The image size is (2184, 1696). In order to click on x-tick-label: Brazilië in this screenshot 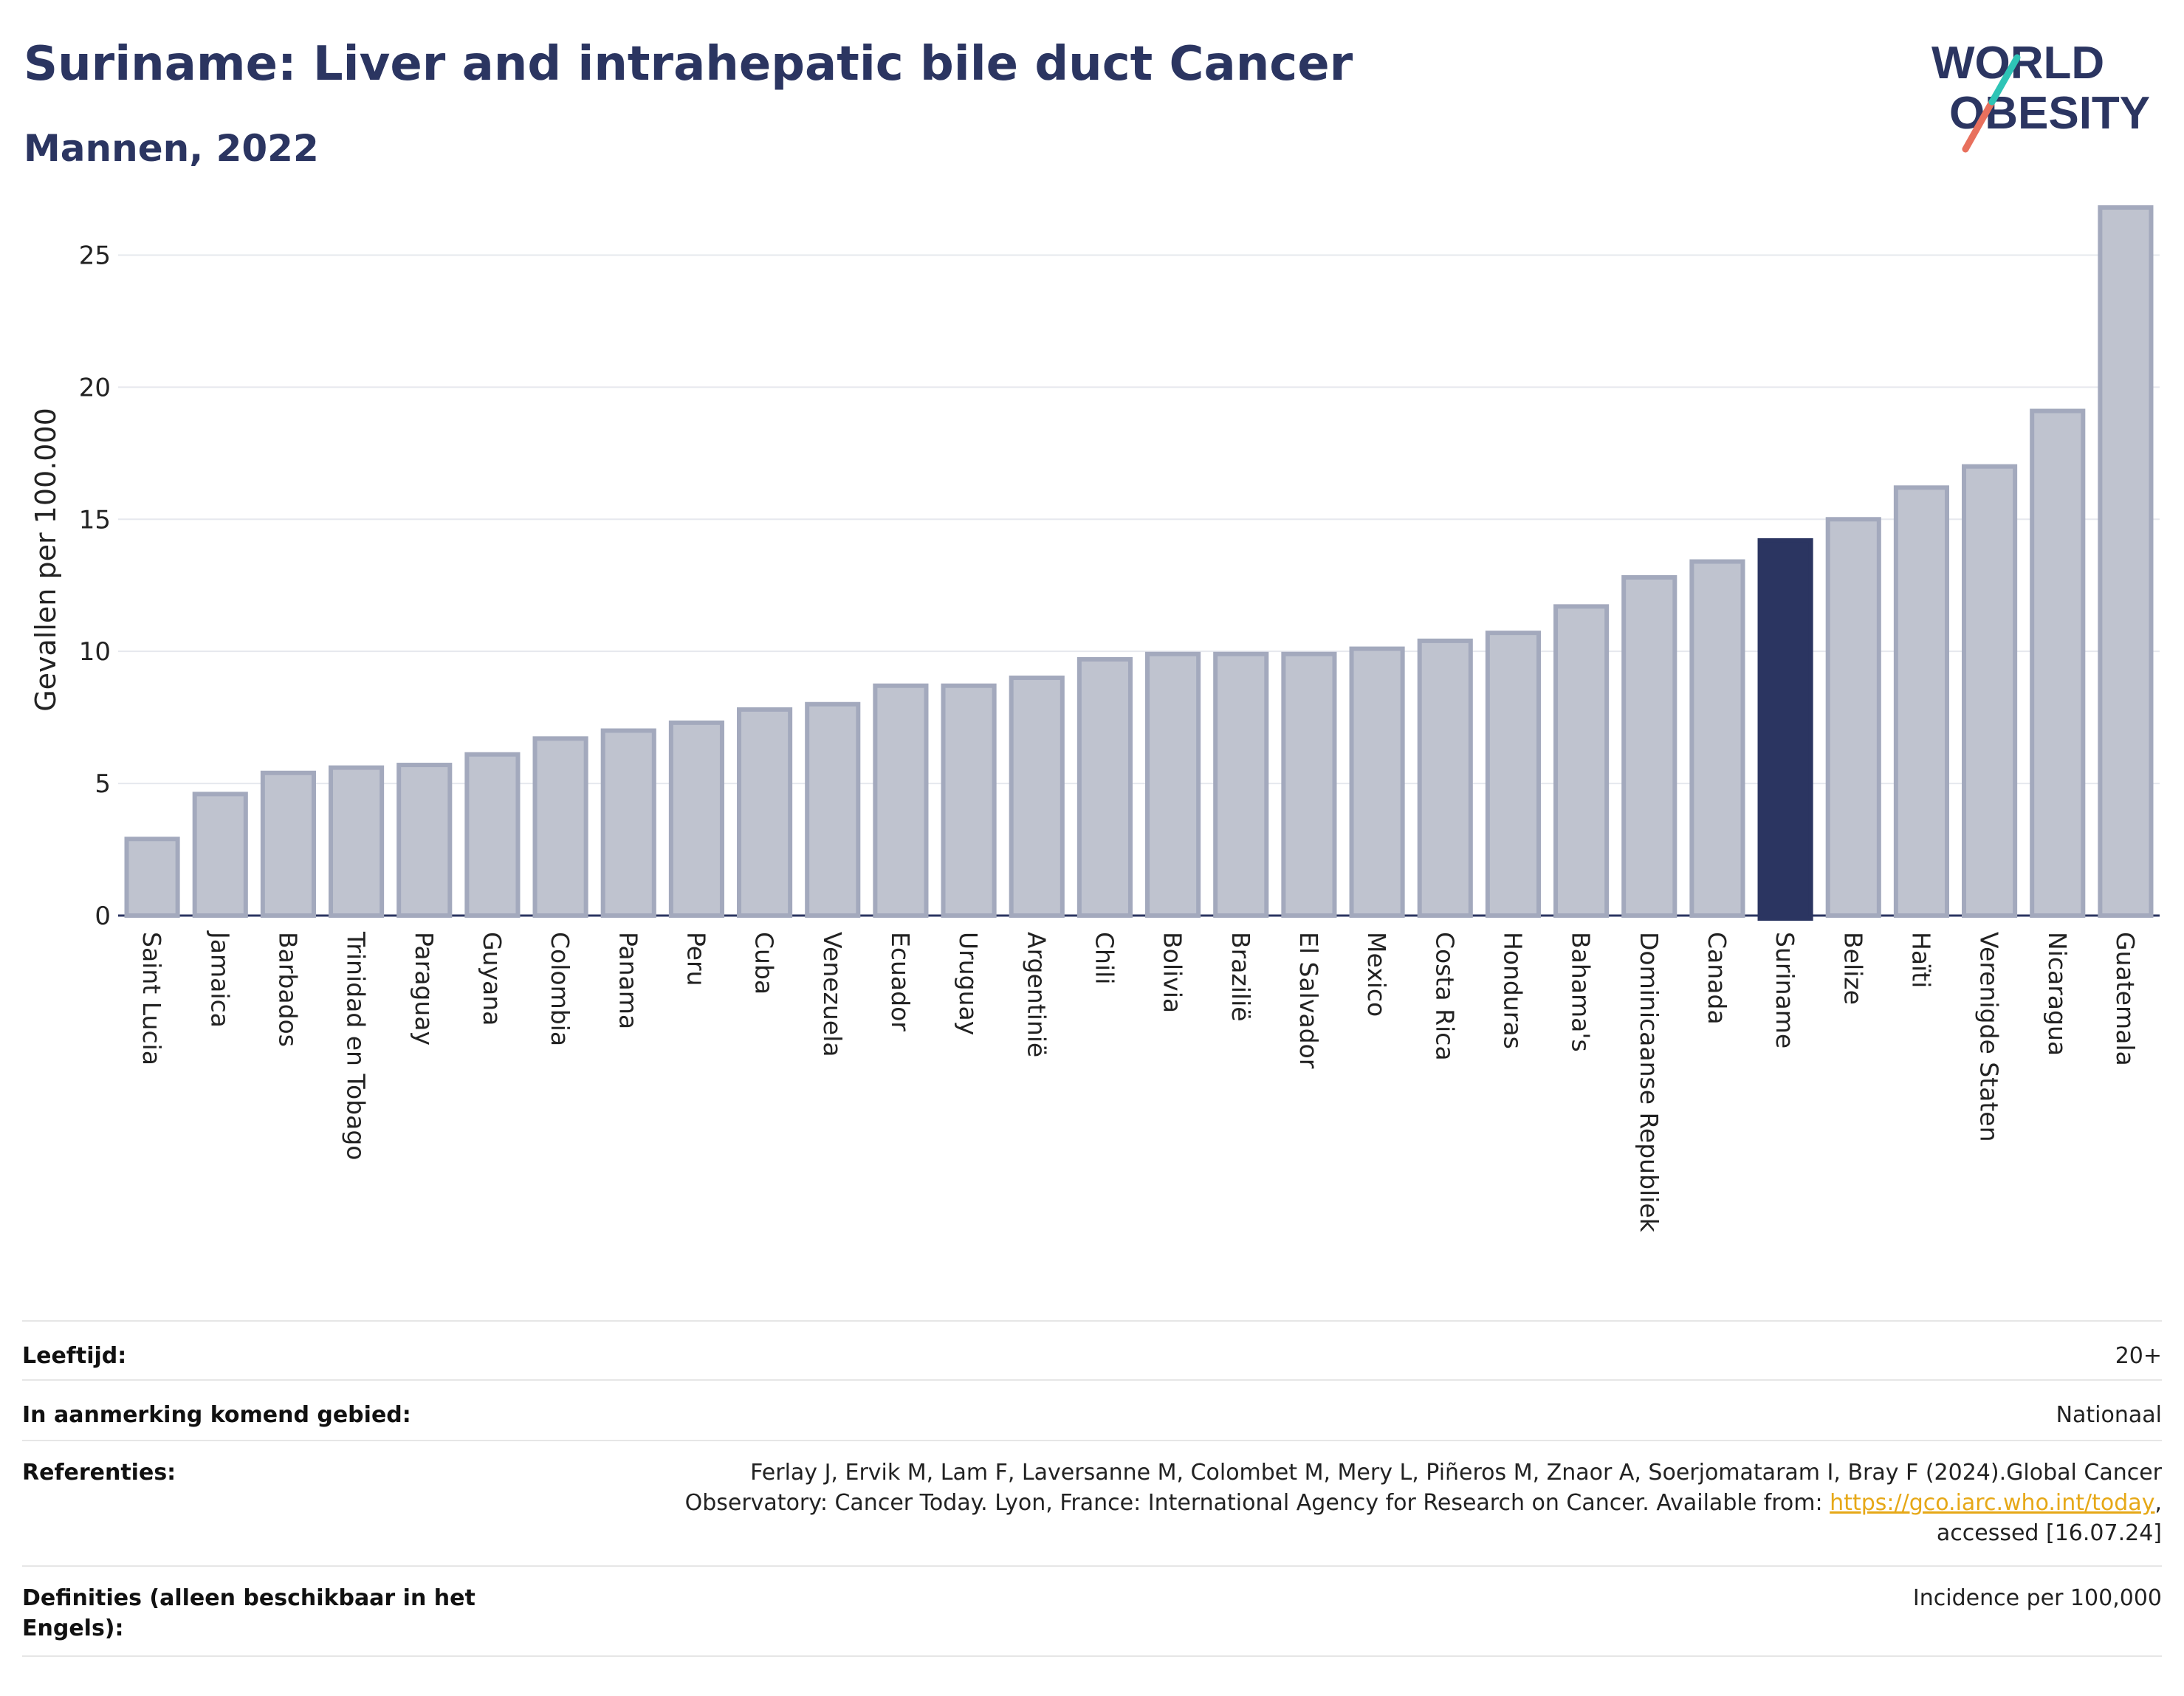, I will do `click(1241, 977)`.